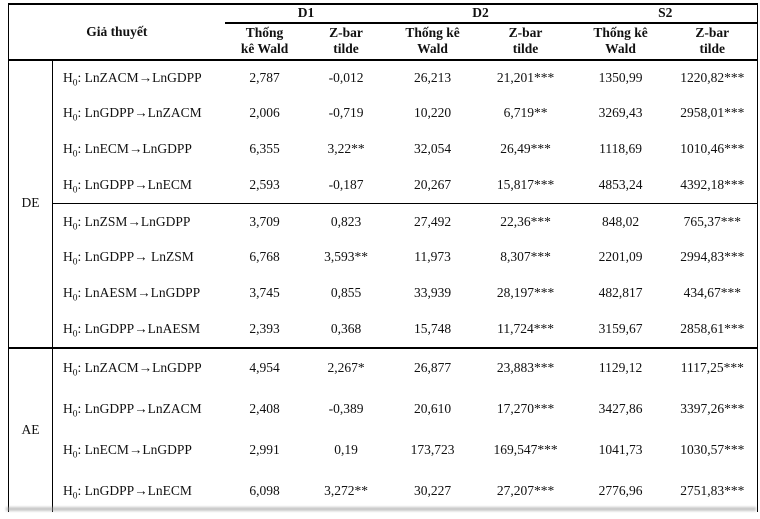 The height and width of the screenshot is (519, 760). What do you see at coordinates (525, 257) in the screenshot?
I see `value-cell: 8,307***` at bounding box center [525, 257].